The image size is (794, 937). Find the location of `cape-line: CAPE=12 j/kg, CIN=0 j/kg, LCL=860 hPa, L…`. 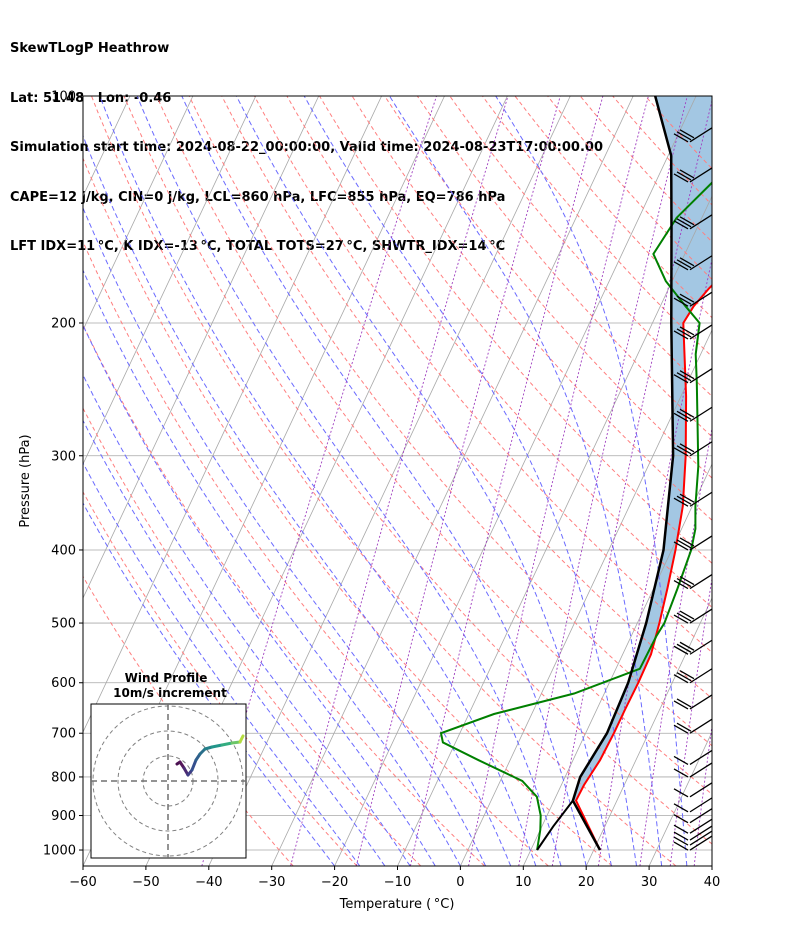

cape-line: CAPE=12 j/kg, CIN=0 j/kg, LCL=860 hPa, L… is located at coordinates (258, 197).